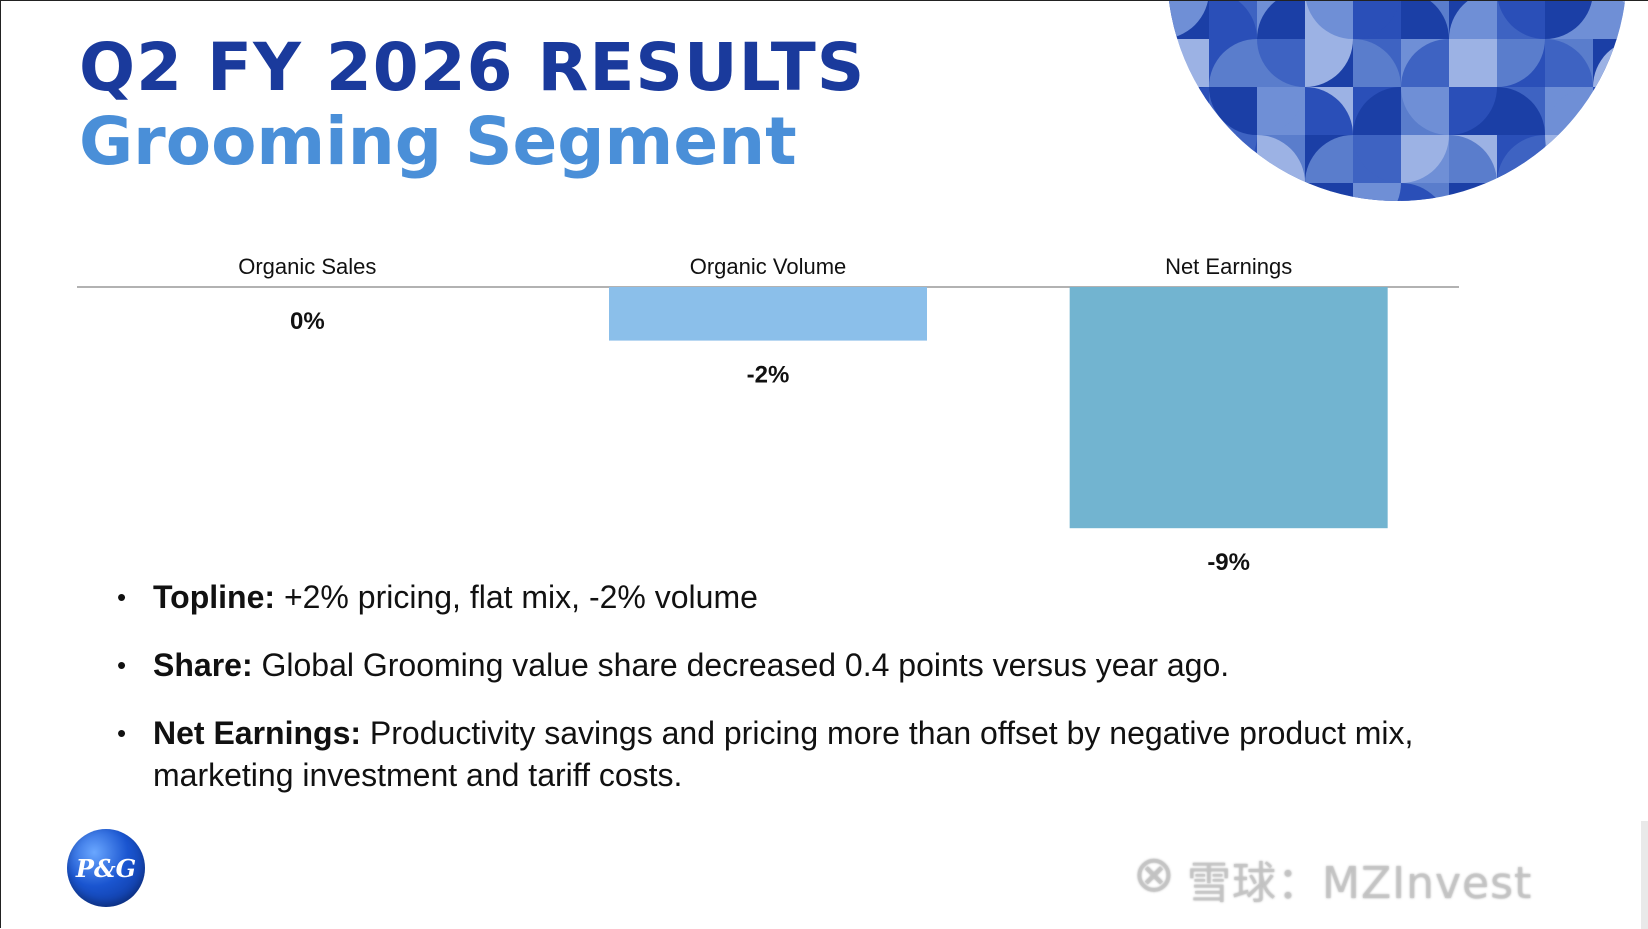  Describe the element at coordinates (768, 314) in the screenshot. I see `bar-organic-volume` at that location.